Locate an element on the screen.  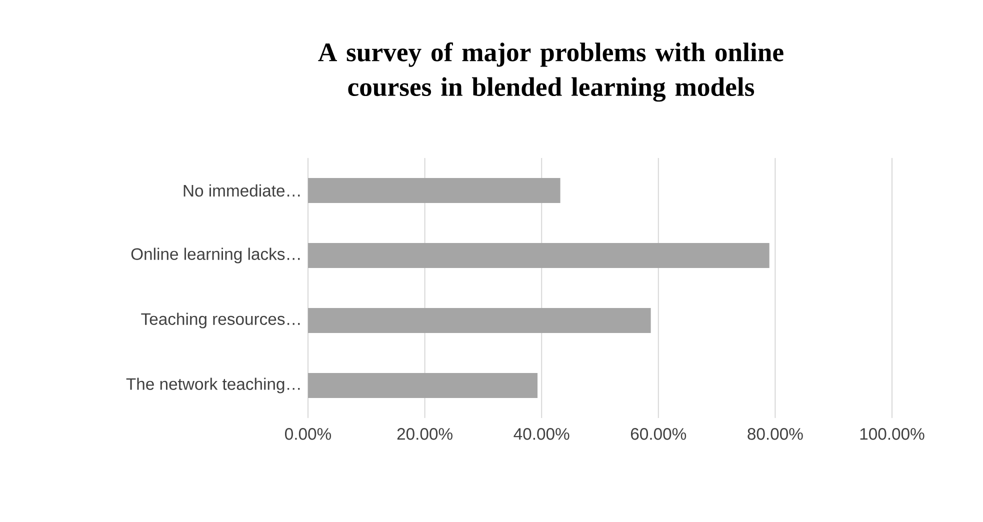
x-tick-label: 80.00% is located at coordinates (775, 434).